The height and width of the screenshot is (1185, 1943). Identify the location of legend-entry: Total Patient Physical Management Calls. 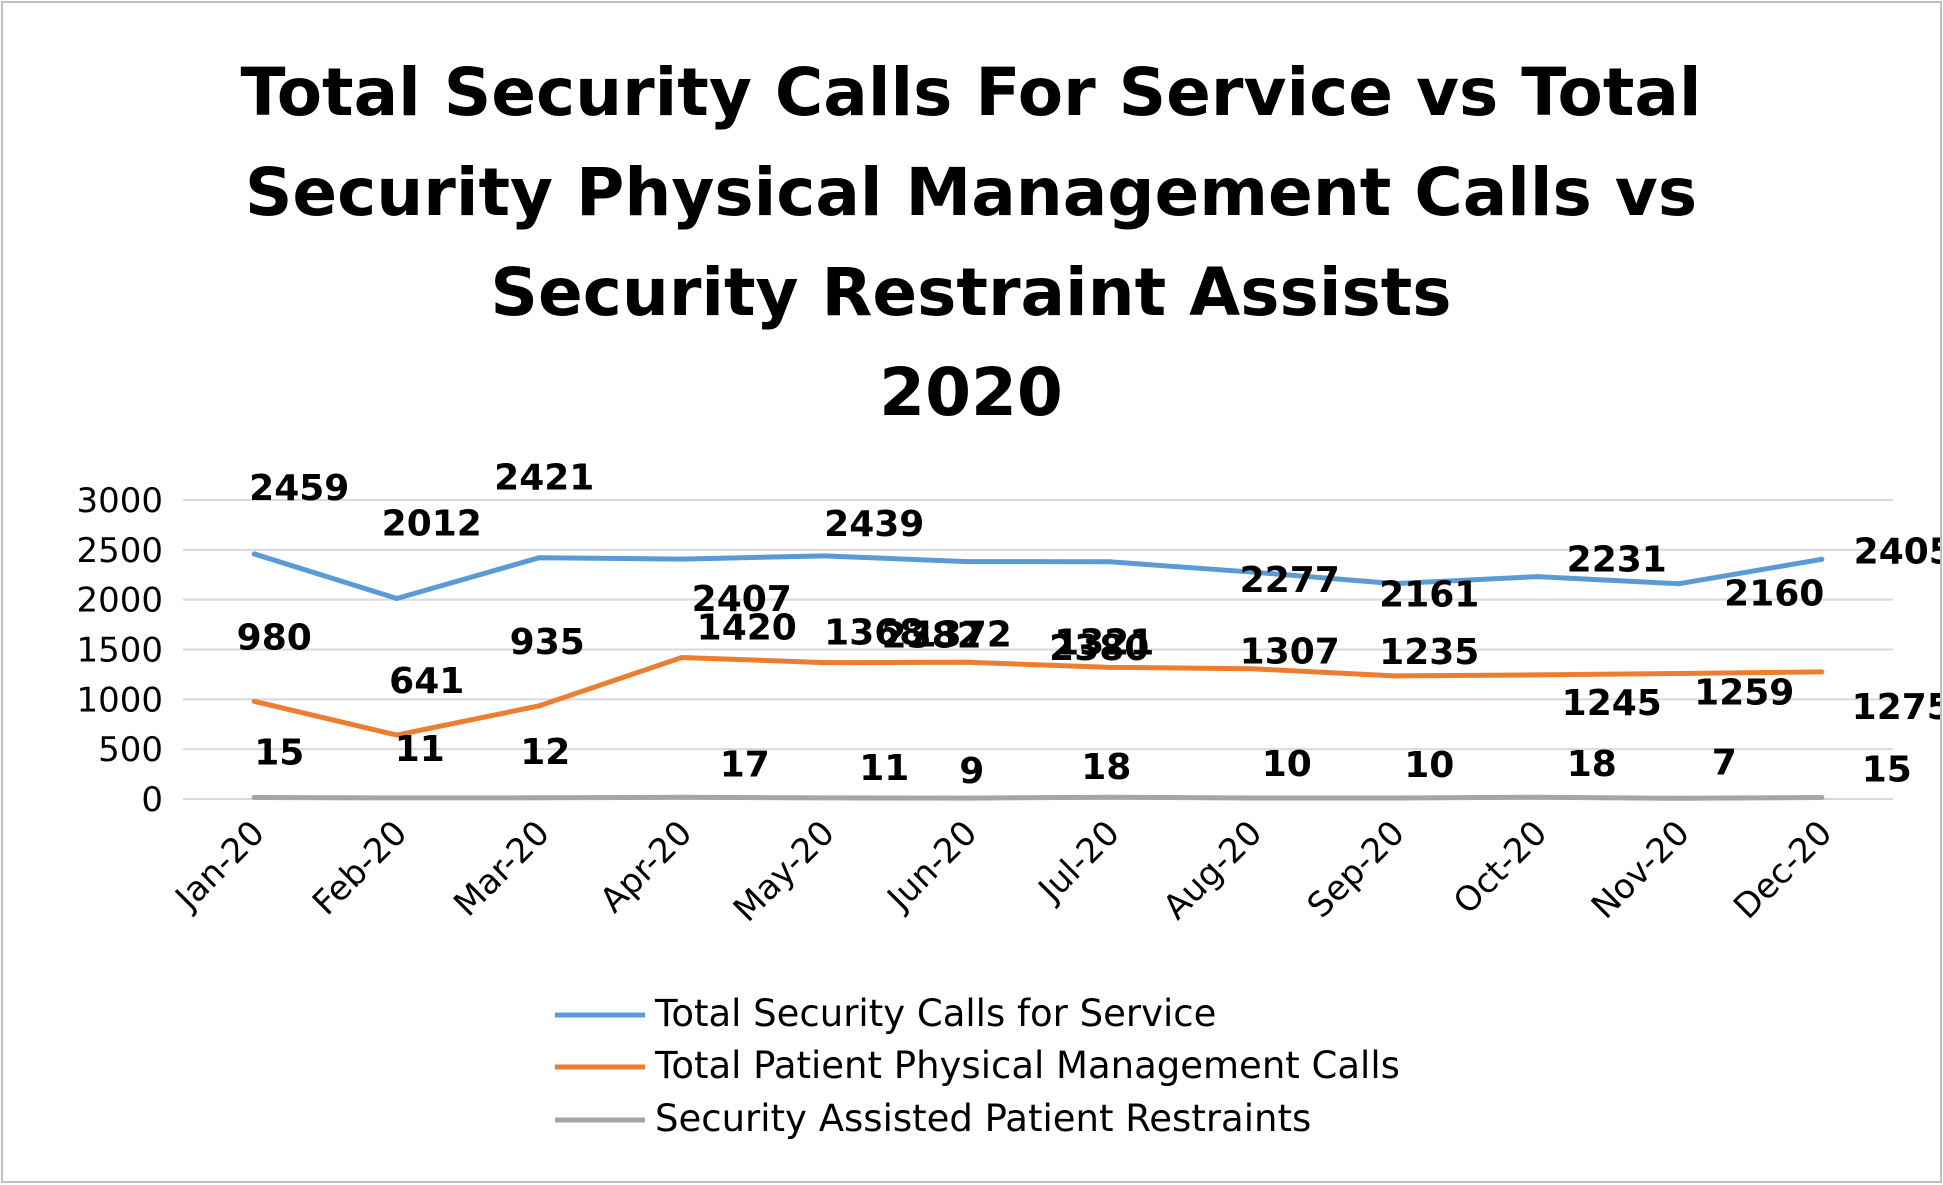
(1027, 1065).